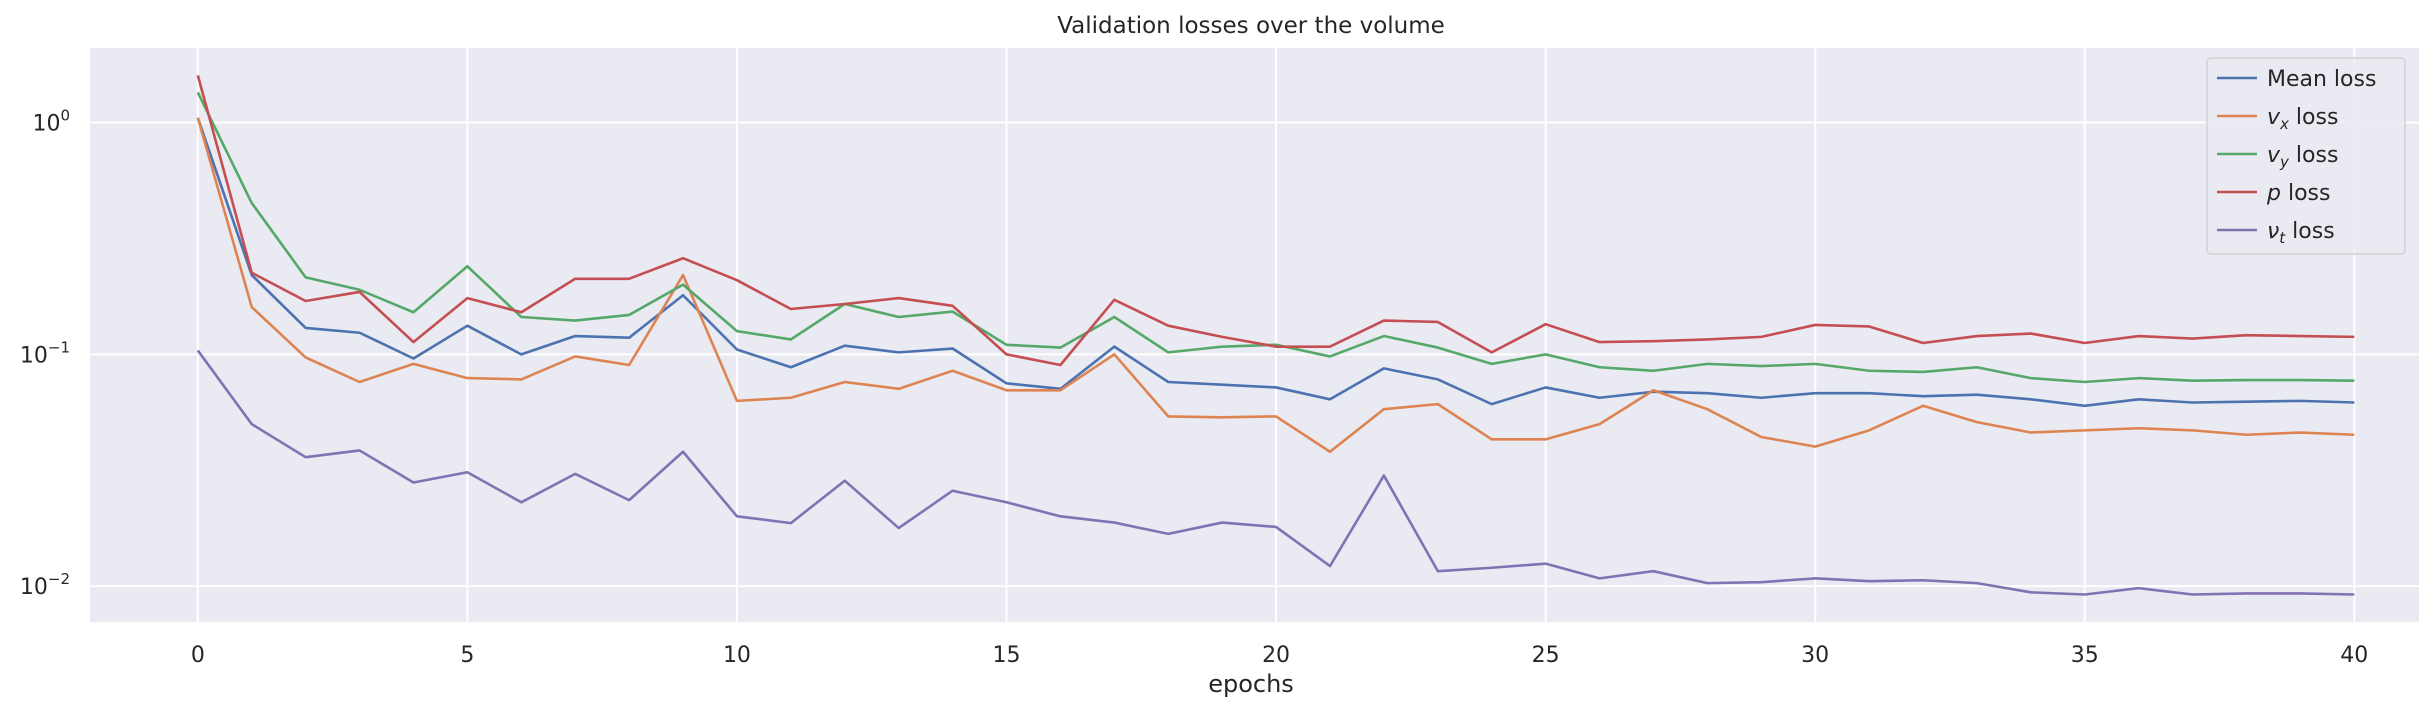 Image resolution: width=2428 pixels, height=714 pixels. Describe the element at coordinates (1546, 655) in the screenshot. I see `x-tick-label: 25` at that location.